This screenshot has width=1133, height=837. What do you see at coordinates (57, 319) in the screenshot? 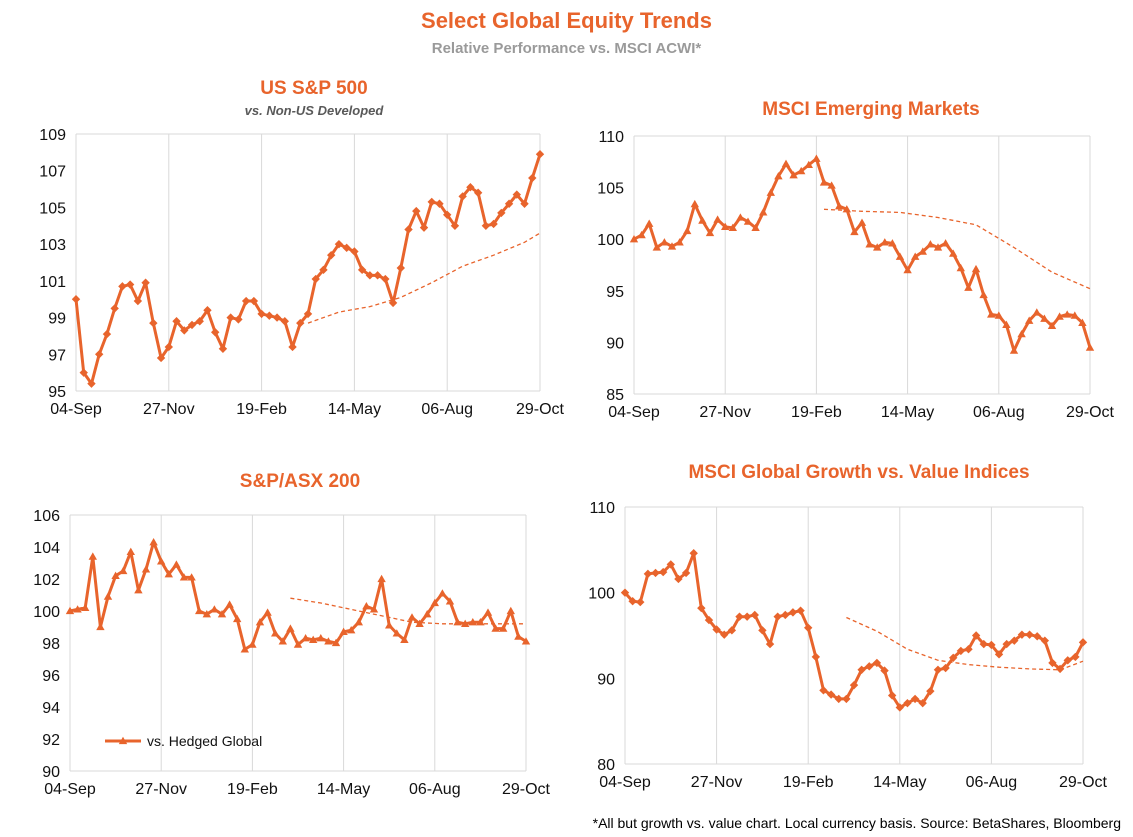
I see `y-tick-label: 99` at bounding box center [57, 319].